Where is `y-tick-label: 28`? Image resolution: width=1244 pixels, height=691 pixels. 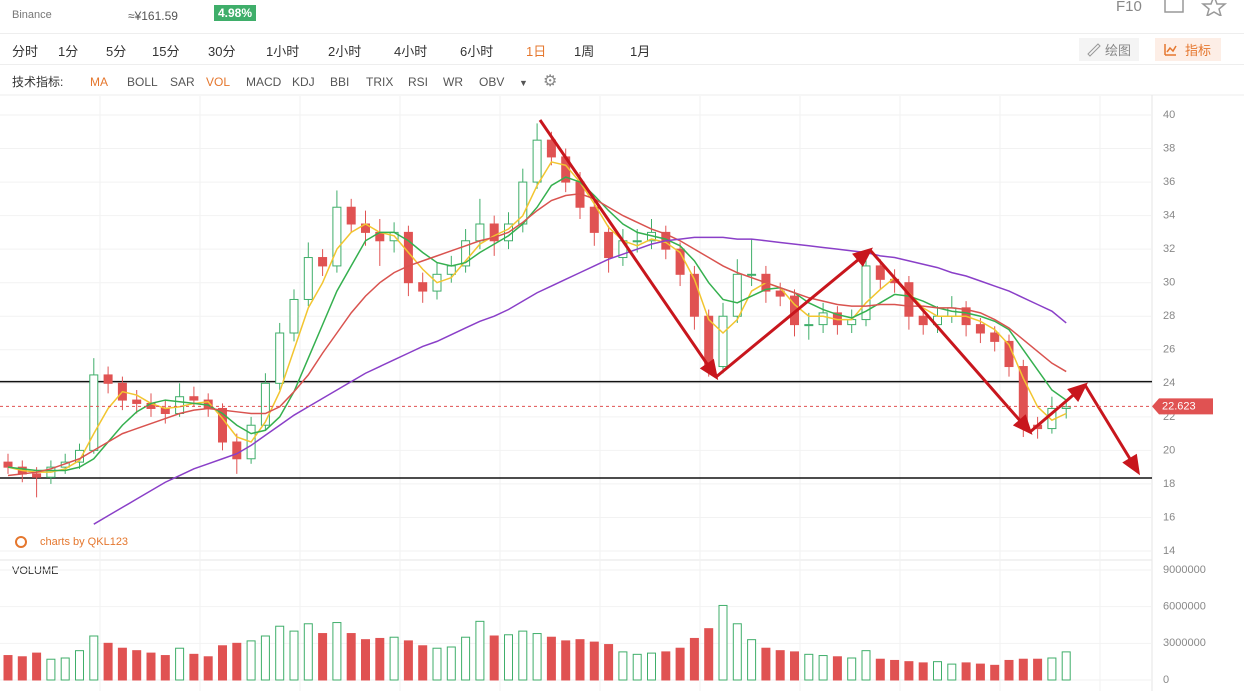
y-tick-label: 28 is located at coordinates (1169, 316).